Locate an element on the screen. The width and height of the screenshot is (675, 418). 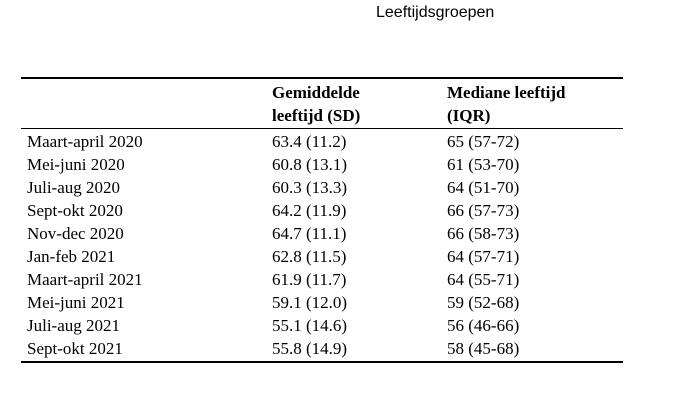
caption-text: Leeftijdsgroepen is located at coordinates (435, 12).